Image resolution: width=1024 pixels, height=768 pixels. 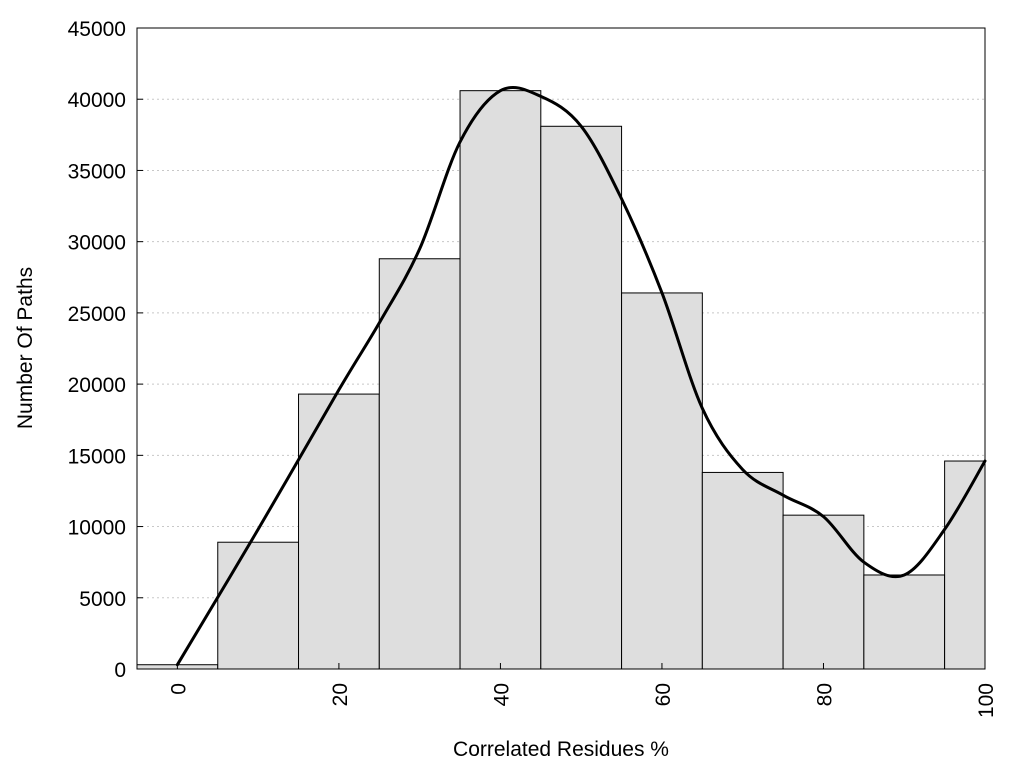 I want to click on y-tick-label: 45000, so click(x=97, y=29).